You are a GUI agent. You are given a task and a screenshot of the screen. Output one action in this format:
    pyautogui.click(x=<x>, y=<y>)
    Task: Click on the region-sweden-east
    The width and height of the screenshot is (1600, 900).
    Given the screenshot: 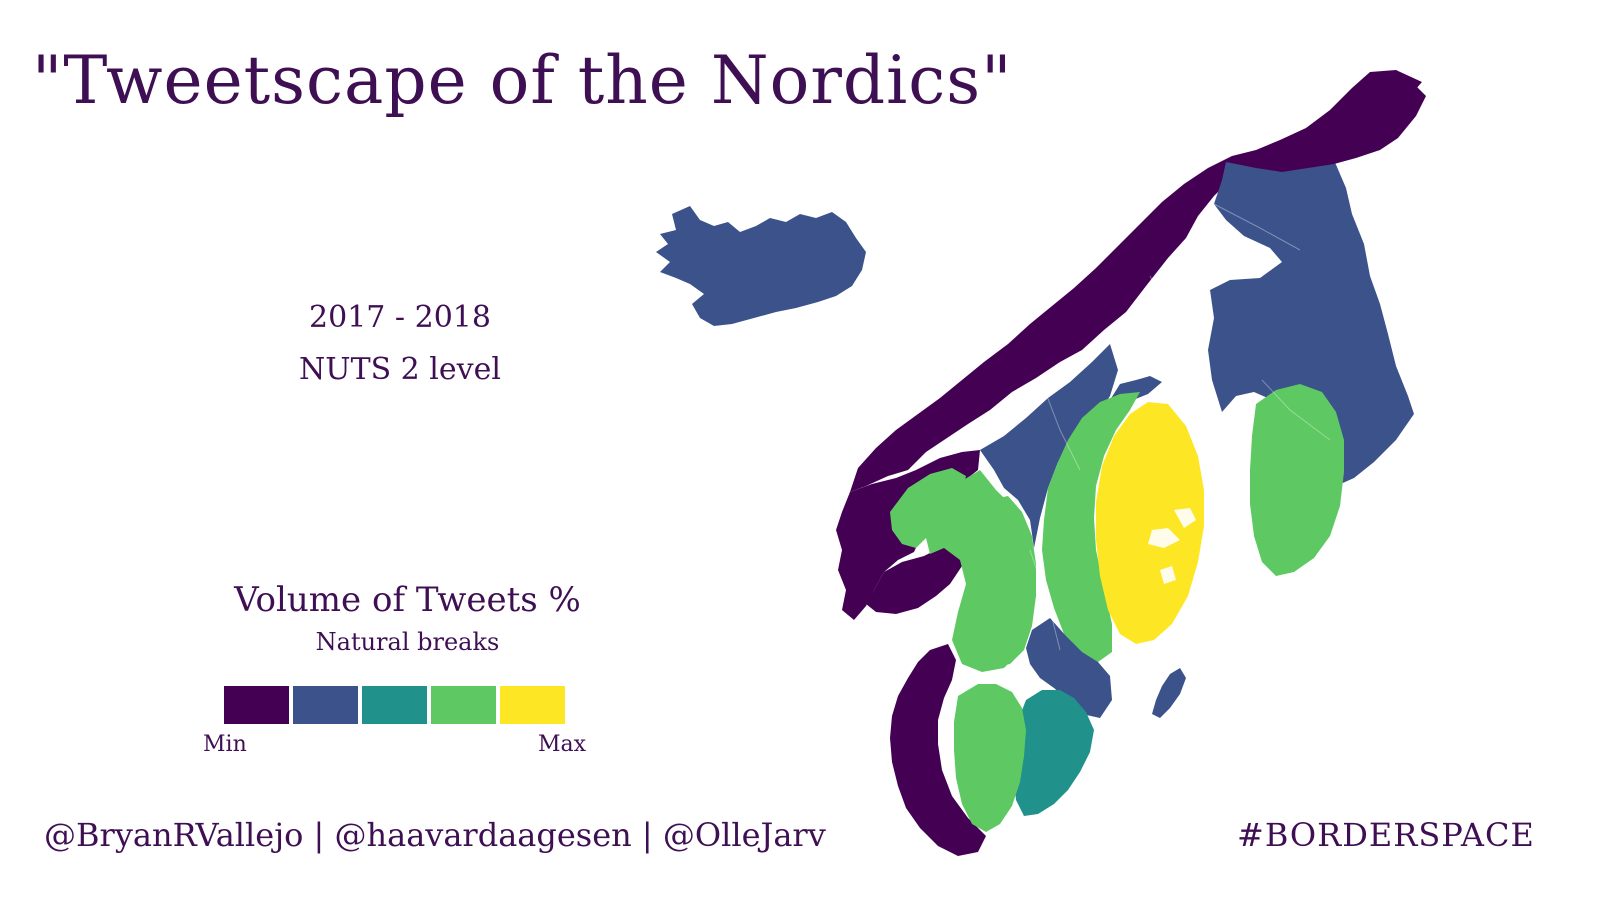 What is the action you would take?
    pyautogui.click(x=1069, y=668)
    